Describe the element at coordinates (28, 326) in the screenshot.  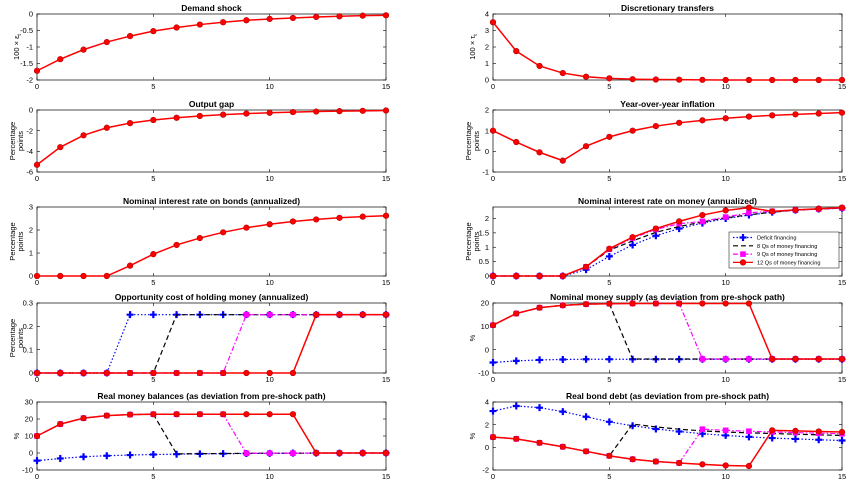
I see `y-tick-label: 0.2` at that location.